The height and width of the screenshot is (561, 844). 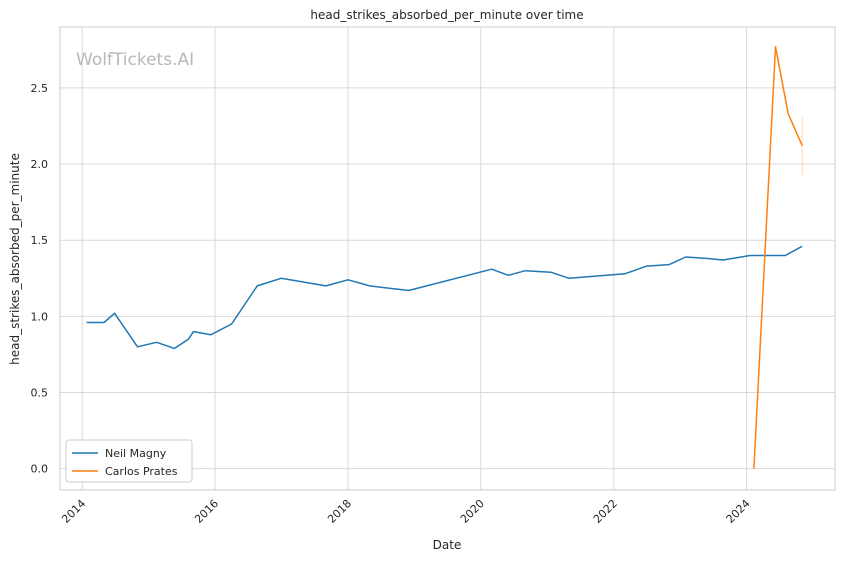 I want to click on legend-label-carlos-prates: Carlos Prates, so click(x=141, y=471).